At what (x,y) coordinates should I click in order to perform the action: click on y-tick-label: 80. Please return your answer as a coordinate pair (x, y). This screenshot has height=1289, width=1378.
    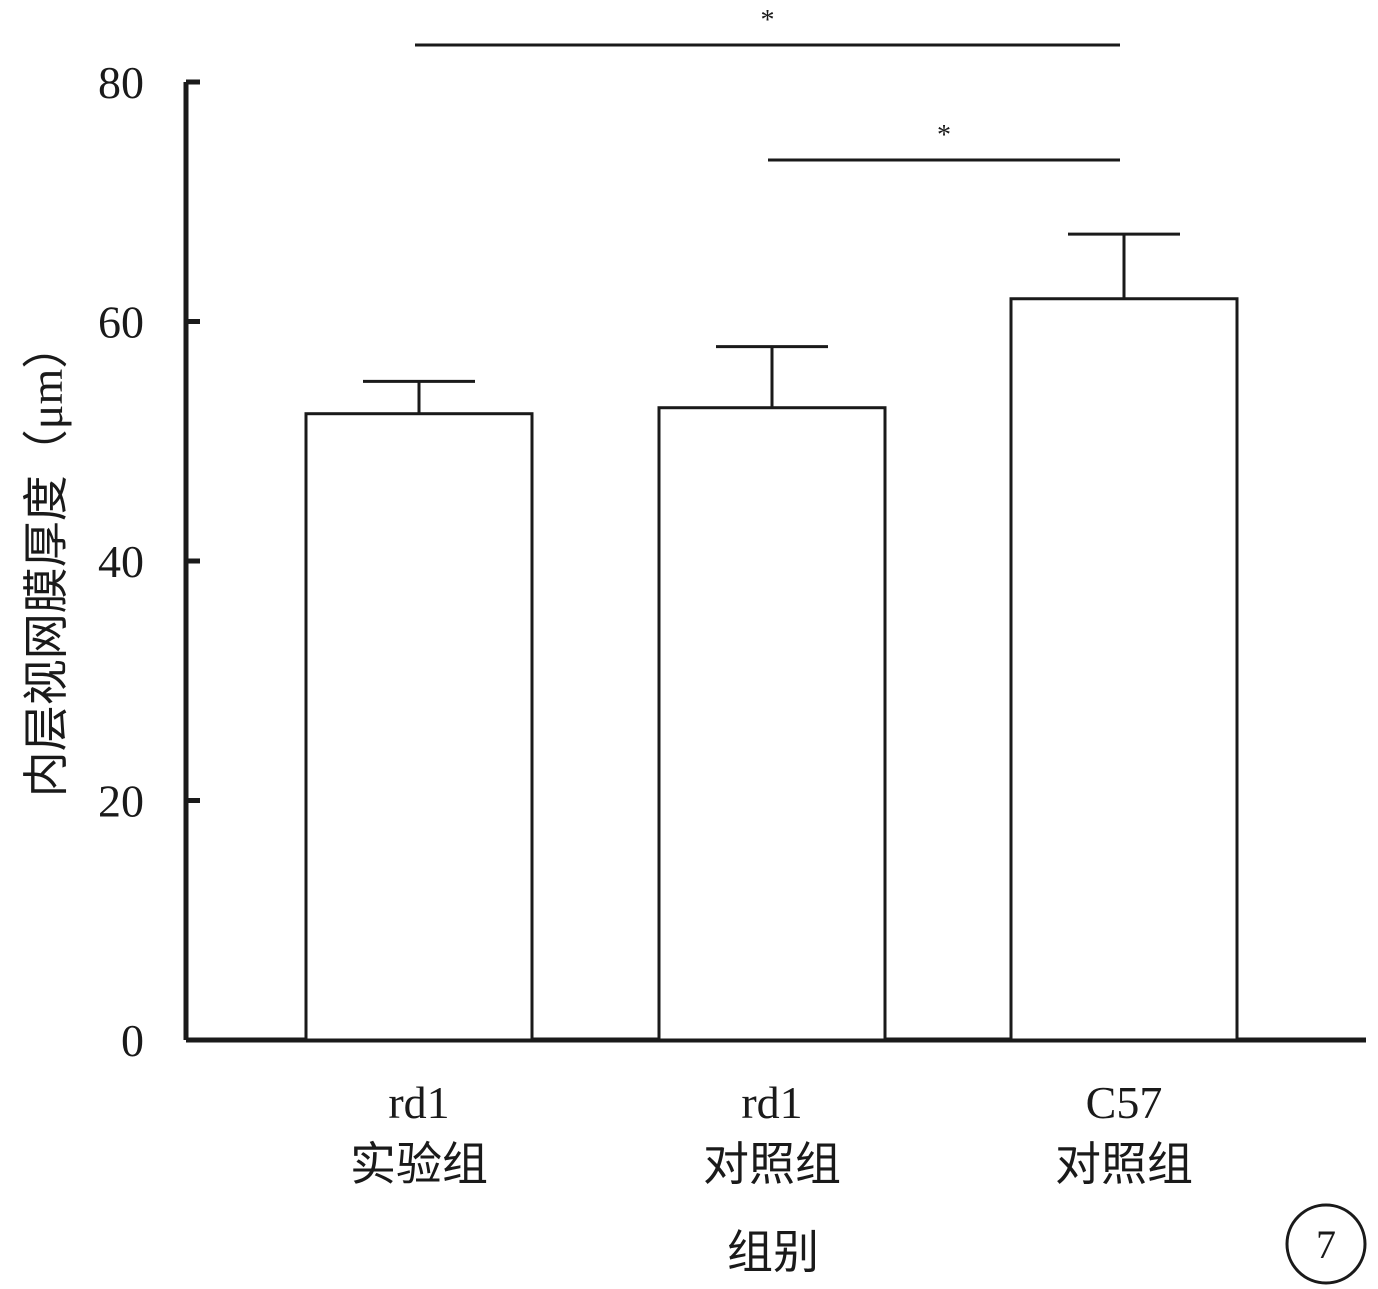
    Looking at the image, I should click on (121, 82).